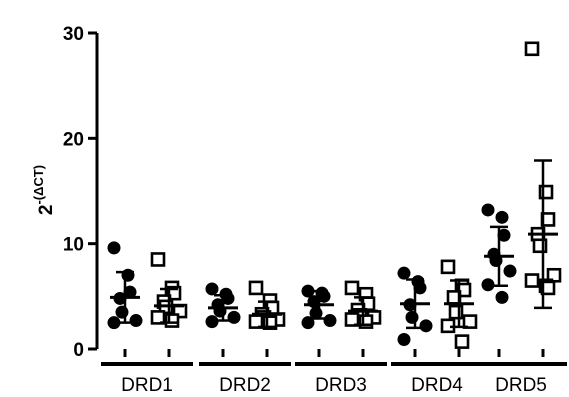 This screenshot has height=397, width=569. I want to click on y-tick-label: 30, so click(73, 34).